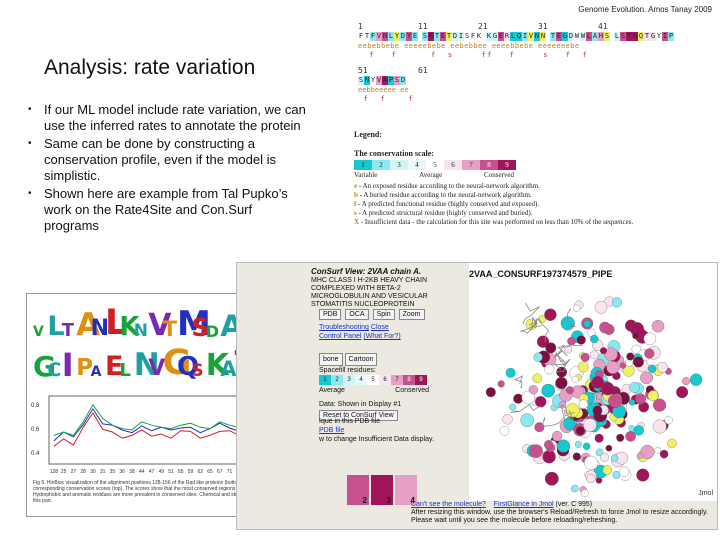 Image resolution: width=720 pixels, height=540 pixels. I want to click on logo-letter: G, so click(177, 363).